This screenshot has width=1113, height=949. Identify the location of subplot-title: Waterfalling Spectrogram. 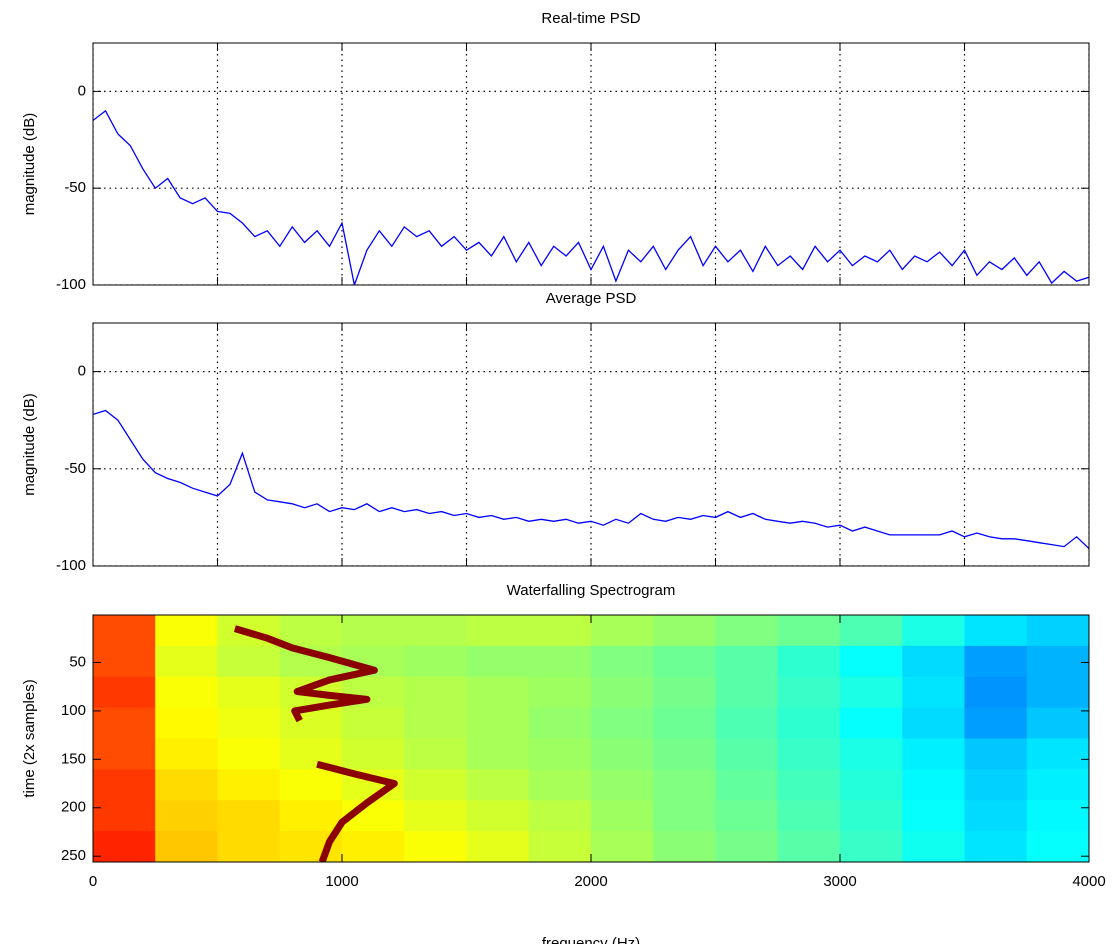
(591, 590).